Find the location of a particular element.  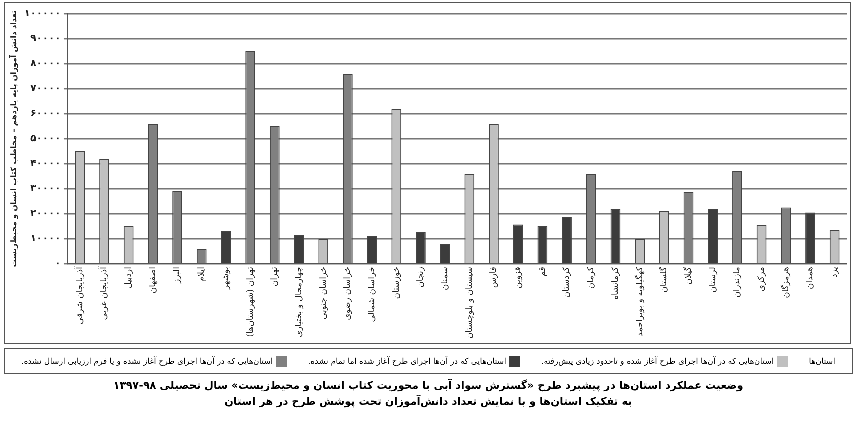

legend-label: استان‌هایی که در آن‌ها اجرای طرح آغاز نشده و یا فرم ارزیابی ارسال نشده. is located at coordinates (148, 361).